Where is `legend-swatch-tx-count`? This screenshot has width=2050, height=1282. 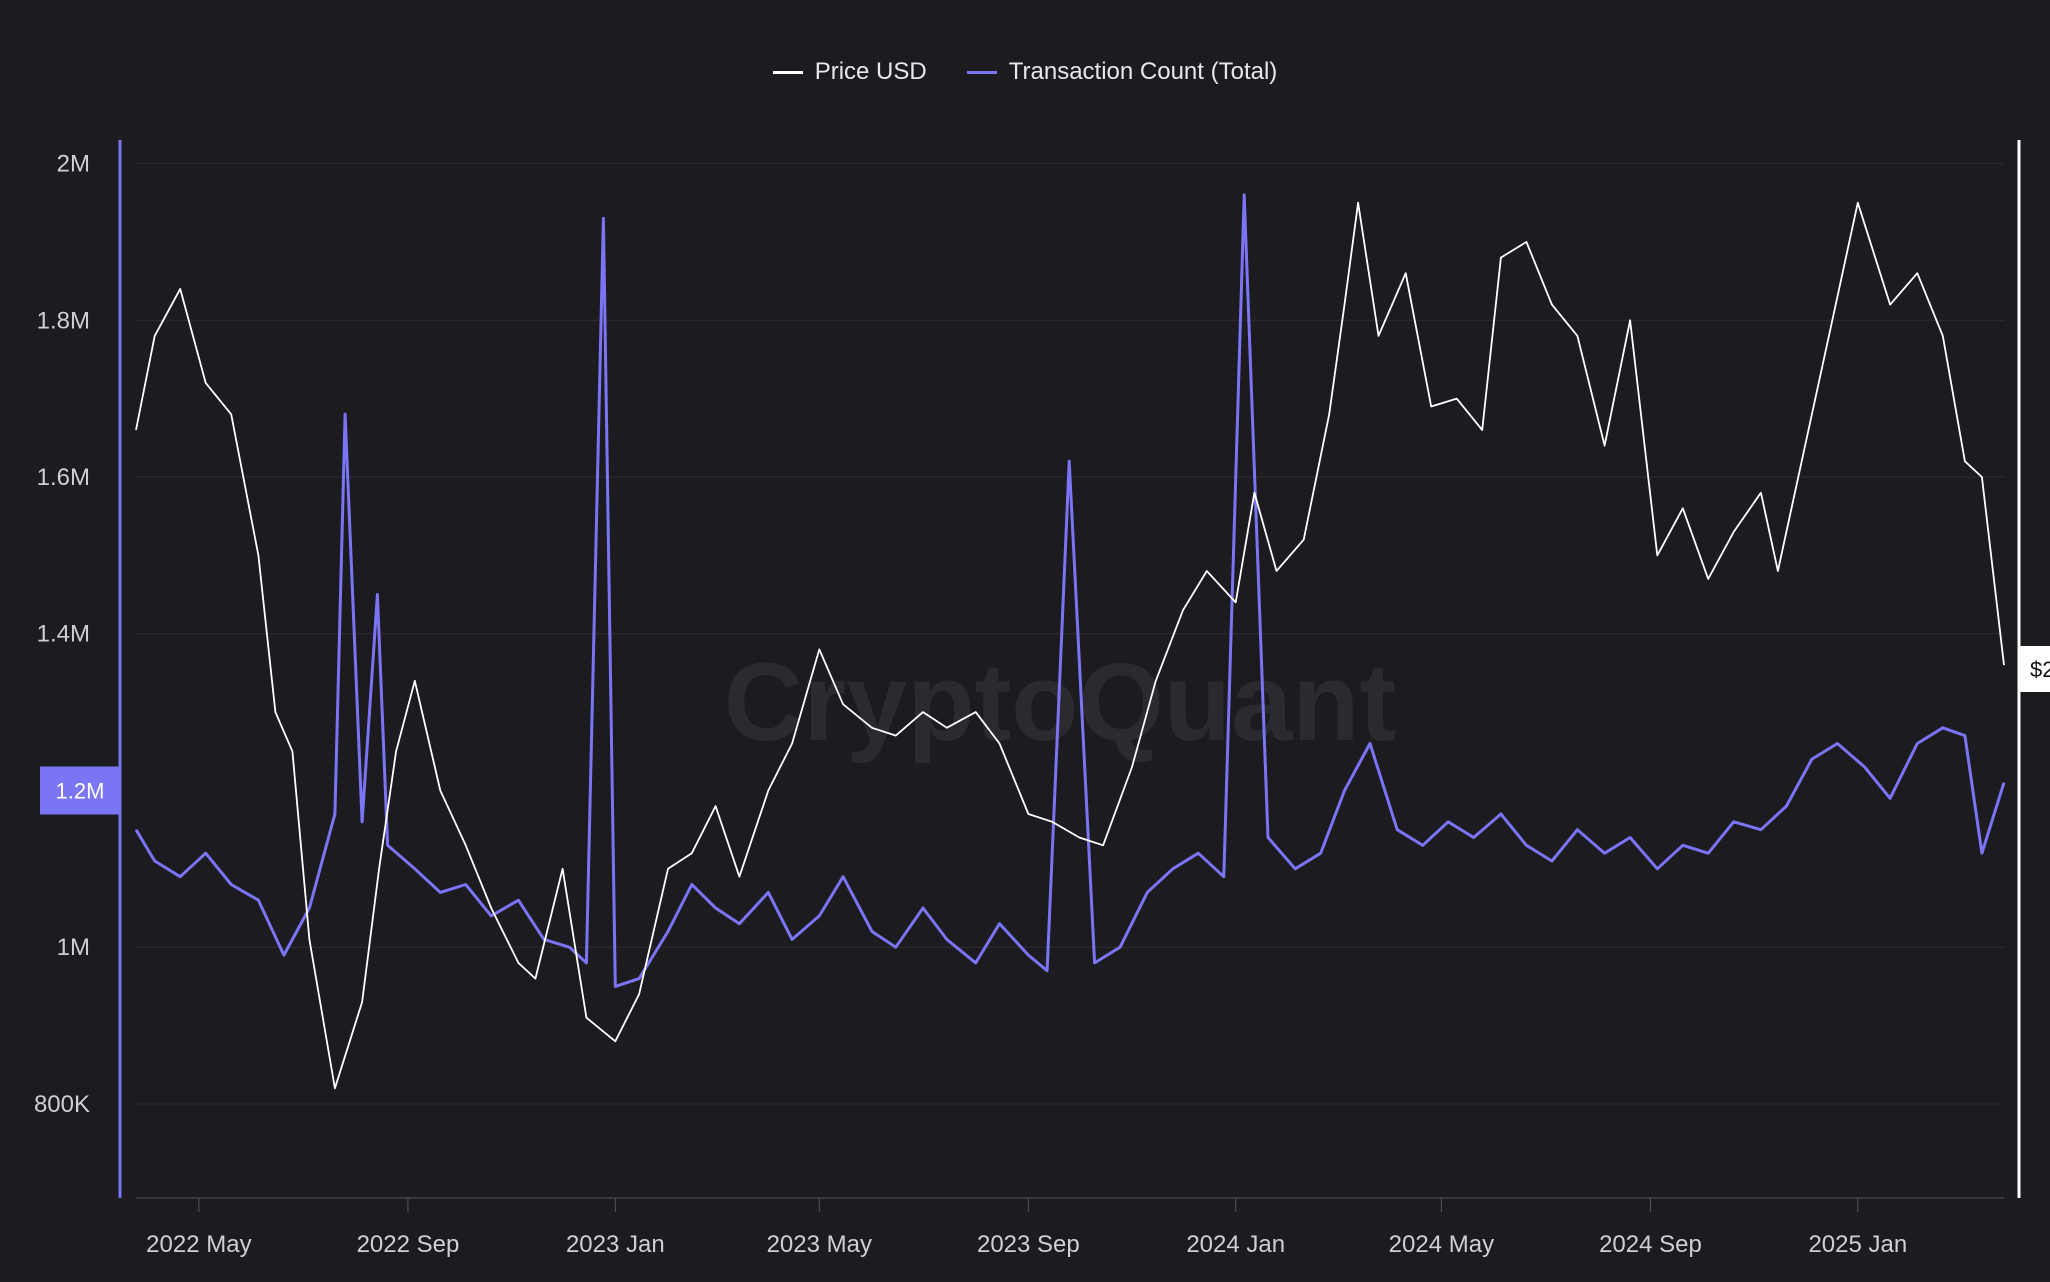
legend-swatch-tx-count is located at coordinates (981, 72).